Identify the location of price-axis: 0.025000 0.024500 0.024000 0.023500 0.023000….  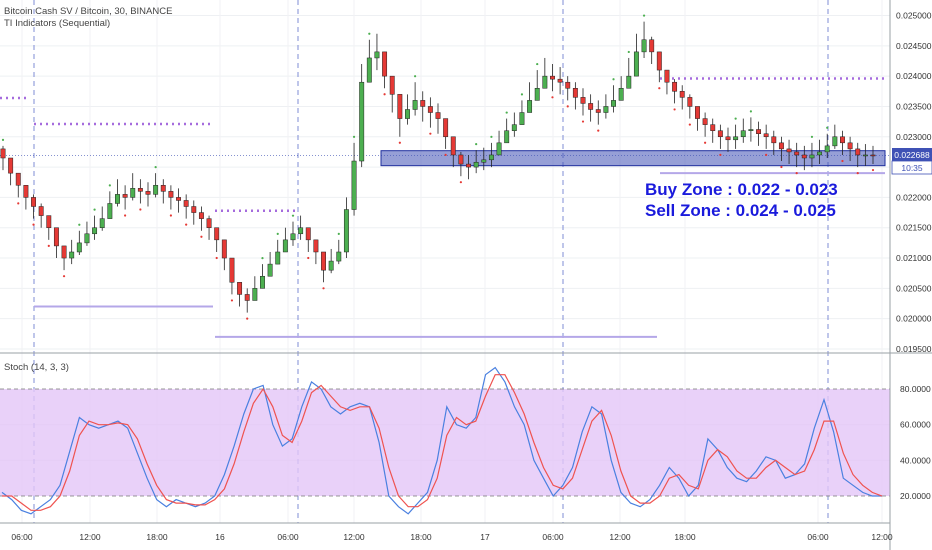
(914, 183).